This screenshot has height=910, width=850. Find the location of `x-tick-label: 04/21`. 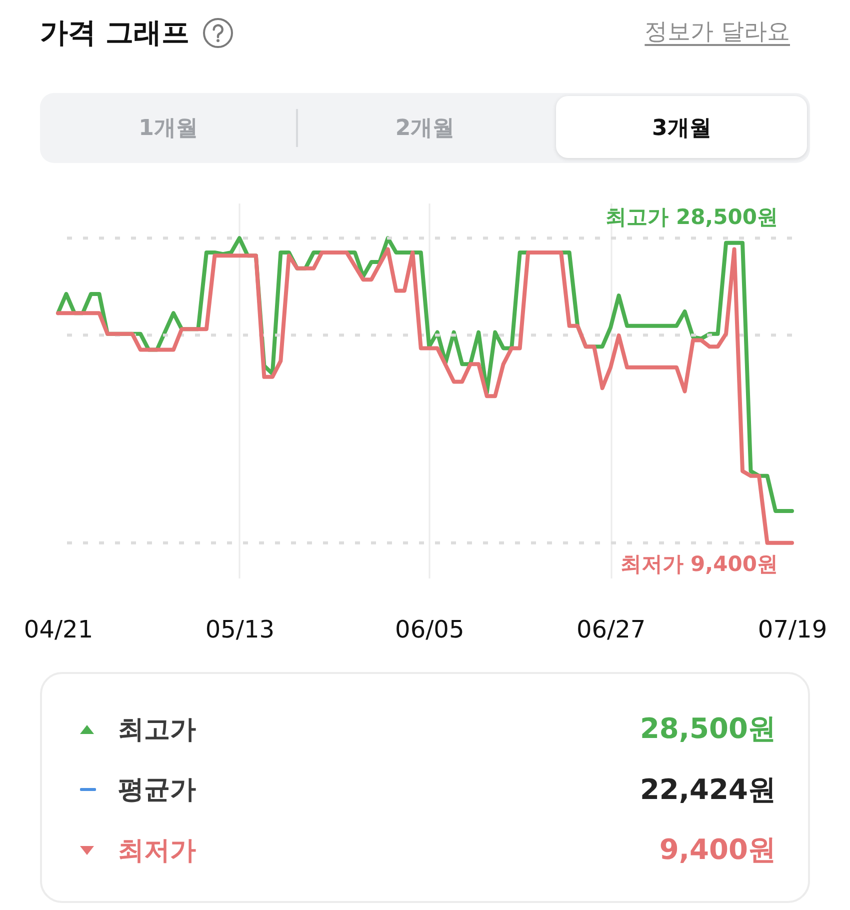

x-tick-label: 04/21 is located at coordinates (59, 630).